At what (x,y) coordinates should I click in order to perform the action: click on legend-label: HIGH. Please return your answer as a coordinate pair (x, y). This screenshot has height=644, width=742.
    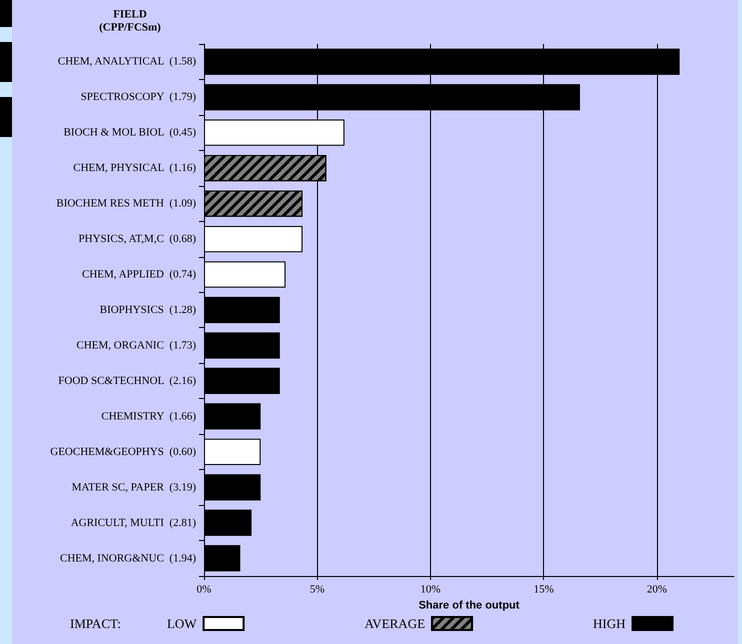
    Looking at the image, I should click on (609, 623).